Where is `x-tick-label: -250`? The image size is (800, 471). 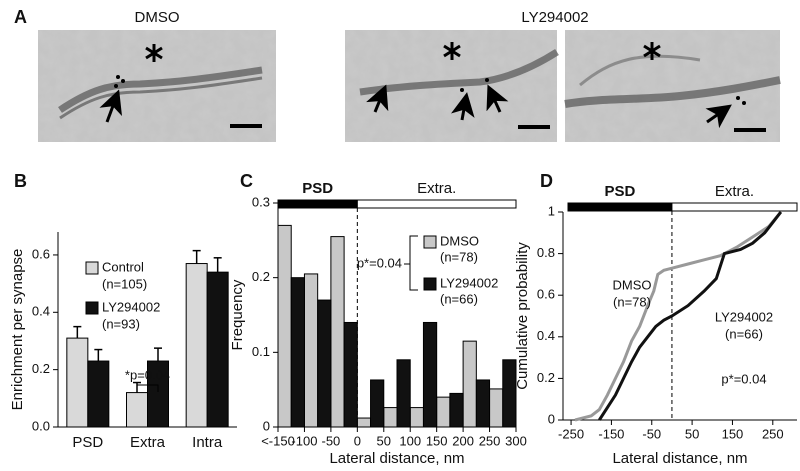 x-tick-label: -250 is located at coordinates (571, 433).